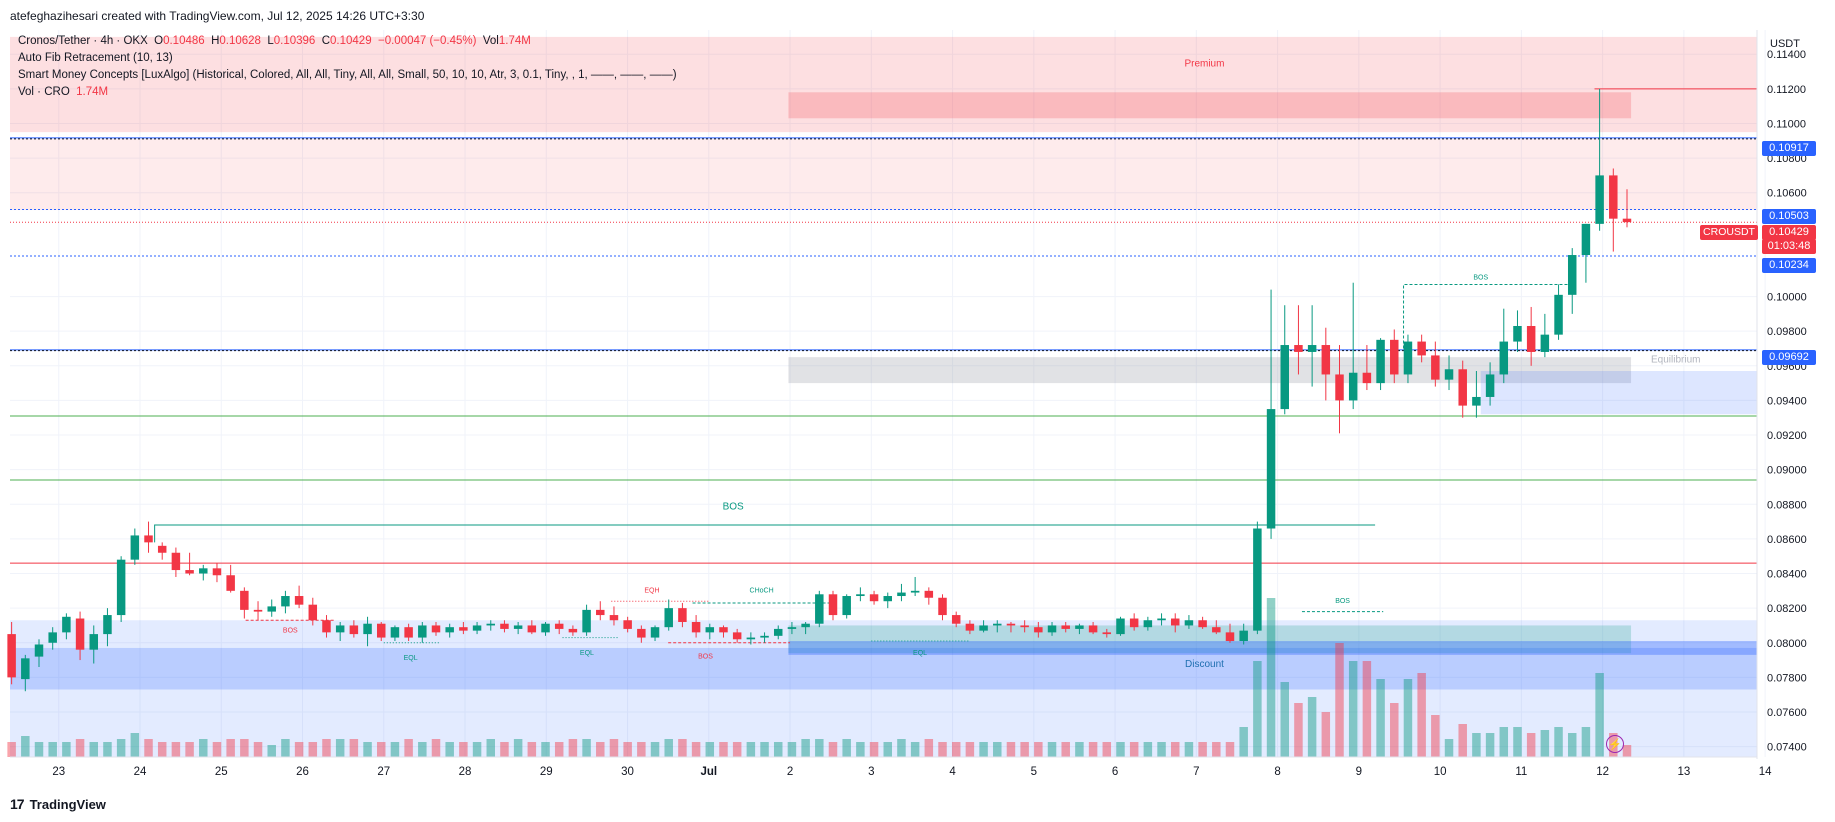 The image size is (1835, 822). What do you see at coordinates (1787, 159) in the screenshot?
I see `y-tick-label: 0.10800` at bounding box center [1787, 159].